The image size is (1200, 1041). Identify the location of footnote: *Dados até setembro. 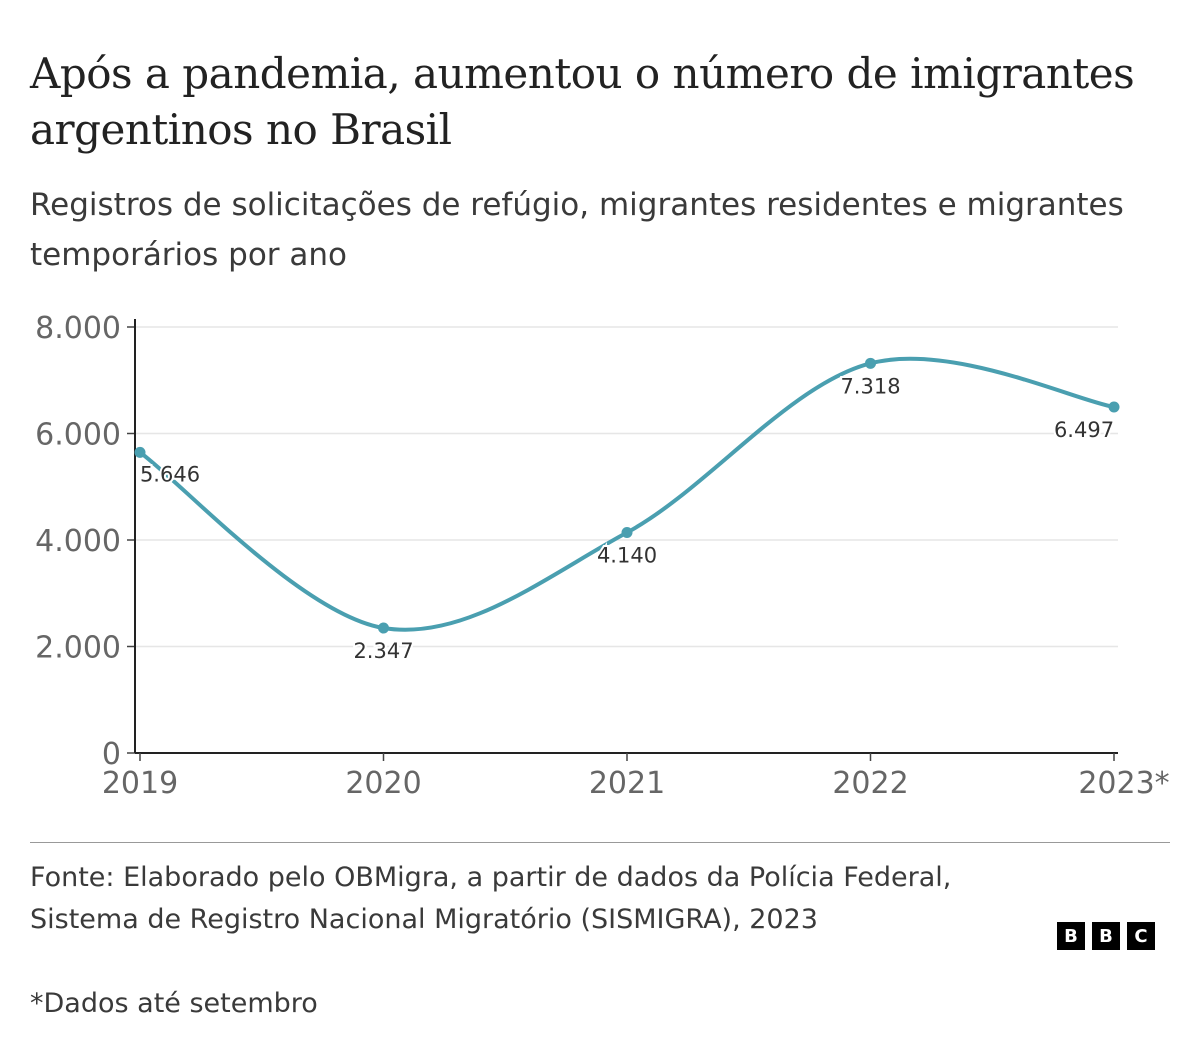
(174, 1003).